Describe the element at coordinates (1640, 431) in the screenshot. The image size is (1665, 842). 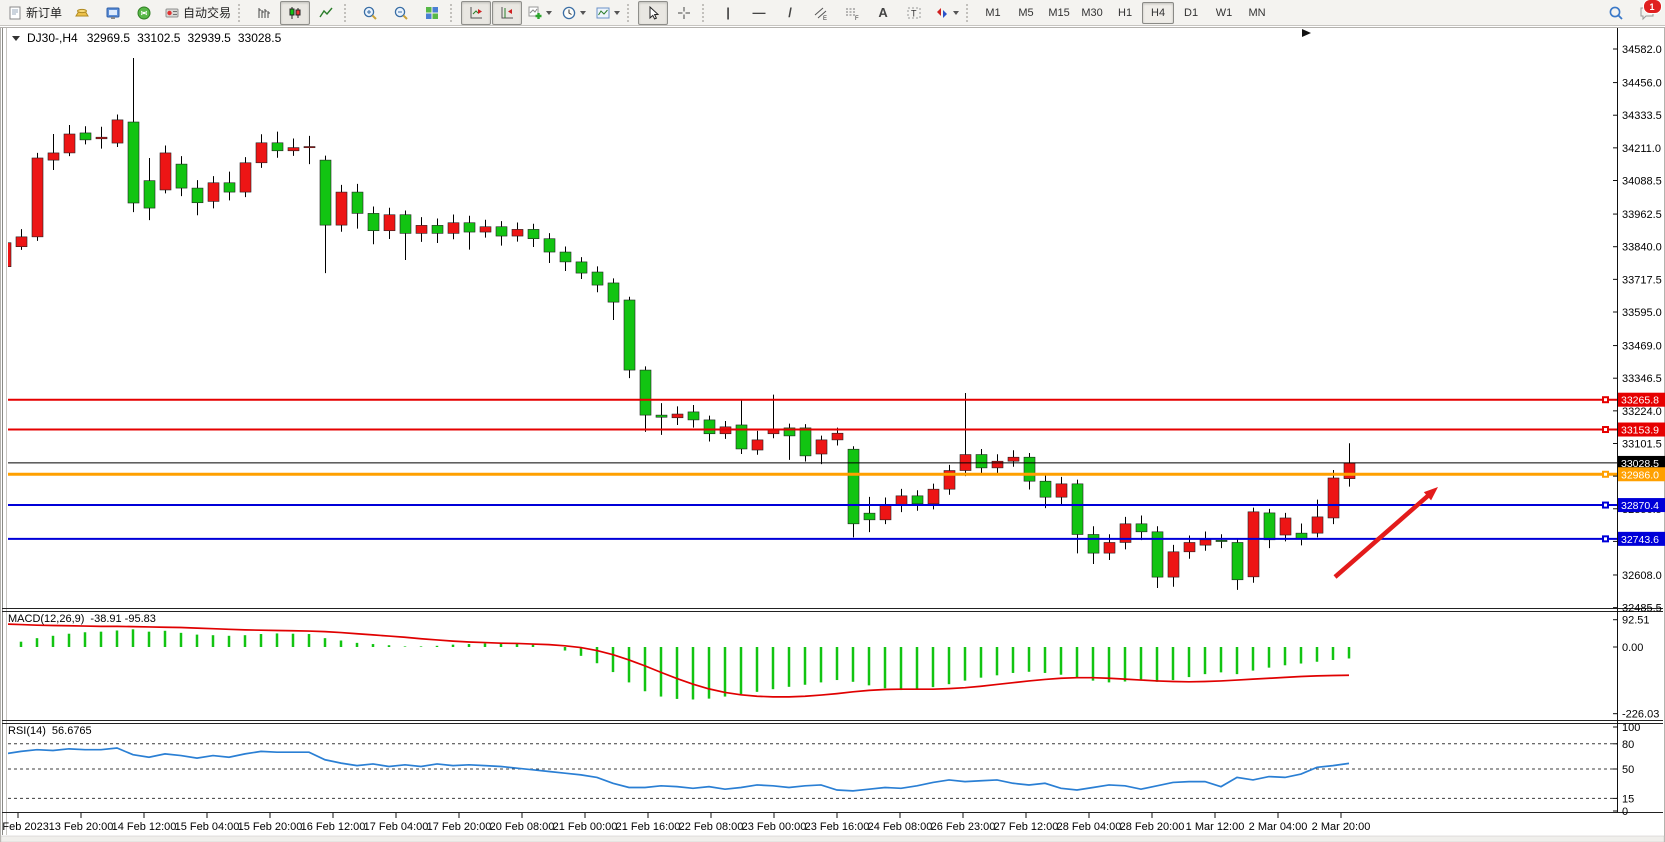
I see `price-label-33153.9: 33153.9` at that location.